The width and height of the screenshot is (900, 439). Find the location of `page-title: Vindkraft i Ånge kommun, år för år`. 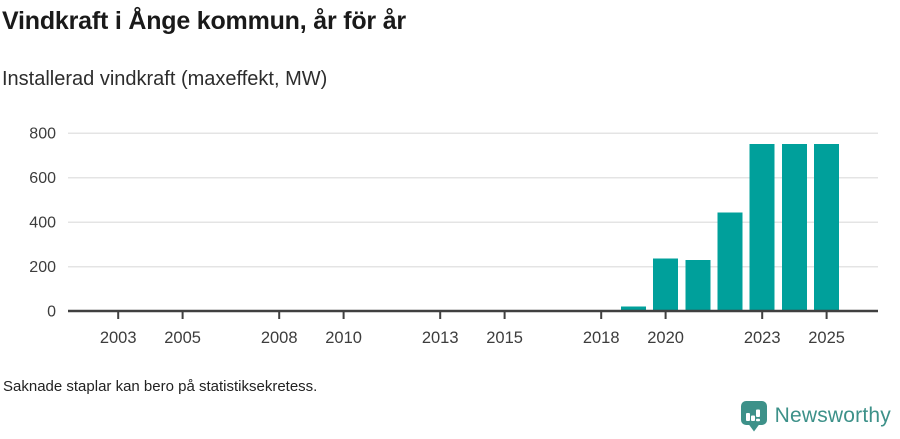

page-title: Vindkraft i Ånge kommun, år för år is located at coordinates (204, 21).